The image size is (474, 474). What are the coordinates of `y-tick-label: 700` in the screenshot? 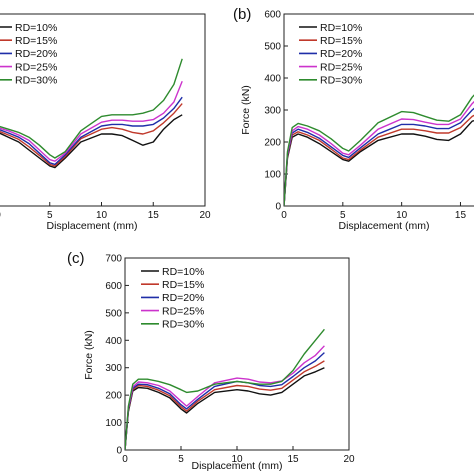 It's located at (113, 259).